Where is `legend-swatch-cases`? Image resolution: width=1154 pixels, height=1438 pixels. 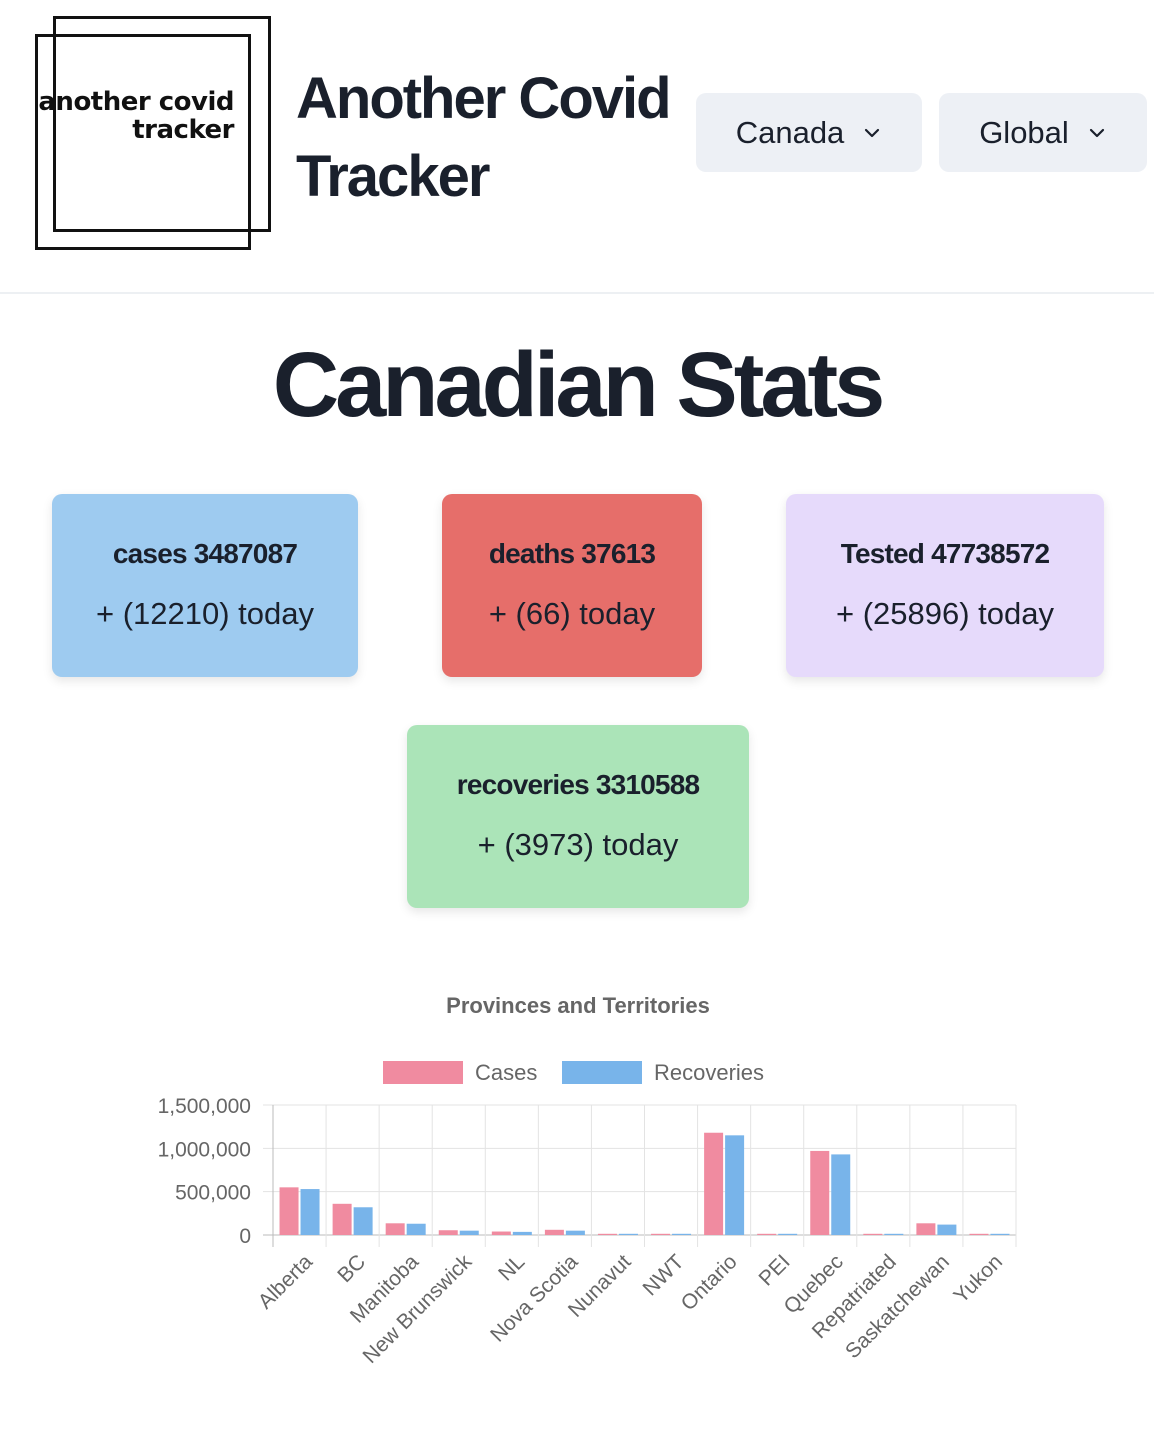
legend-swatch-cases is located at coordinates (423, 1072).